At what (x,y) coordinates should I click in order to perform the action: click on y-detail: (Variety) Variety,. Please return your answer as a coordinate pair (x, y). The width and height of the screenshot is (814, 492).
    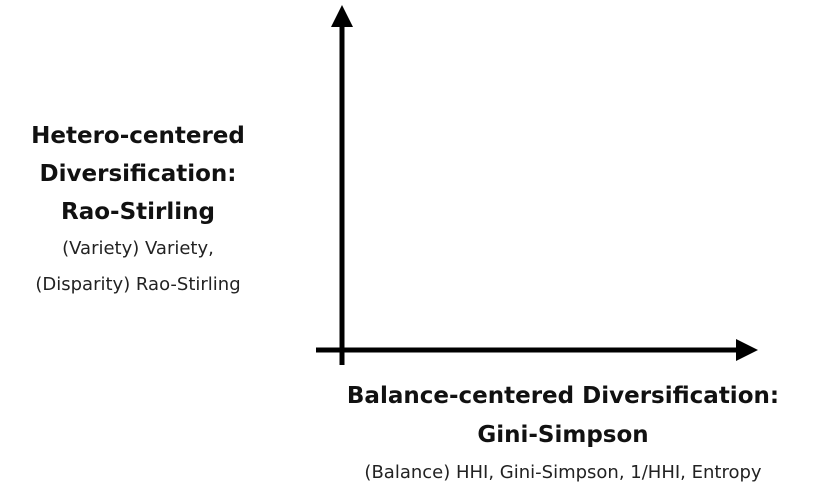
    Looking at the image, I should click on (138, 248).